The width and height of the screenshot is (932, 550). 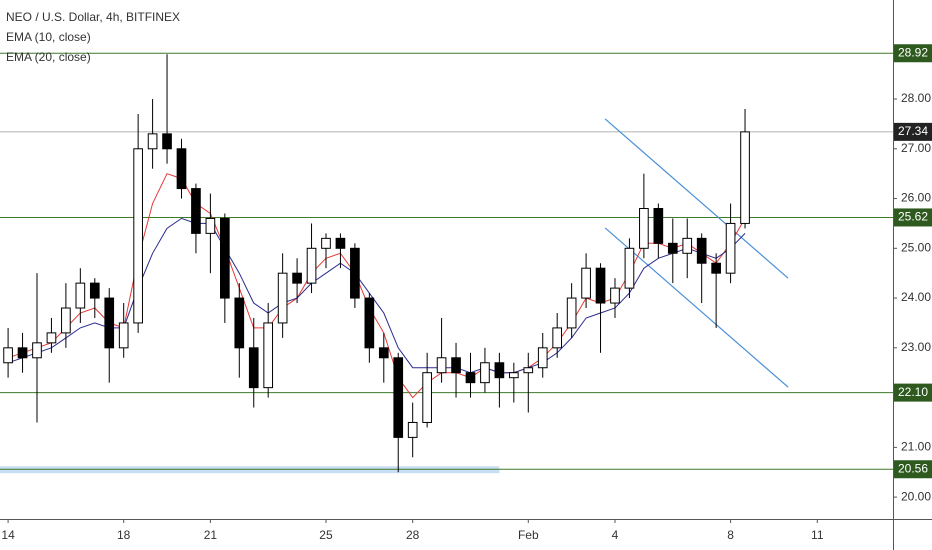 I want to click on y-tick-label: 25.00, so click(x=916, y=247).